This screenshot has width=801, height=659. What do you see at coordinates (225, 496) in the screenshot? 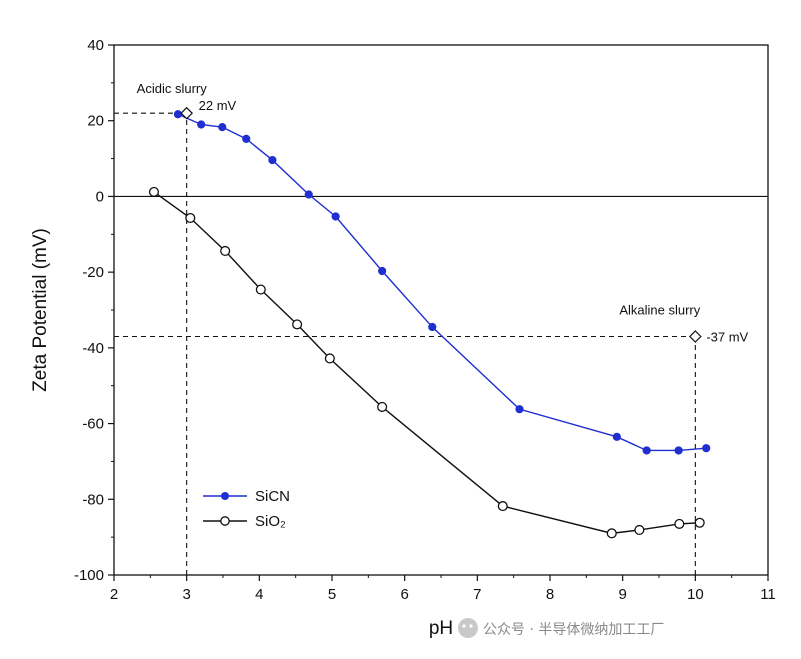
I see `legend-marker-sicn` at bounding box center [225, 496].